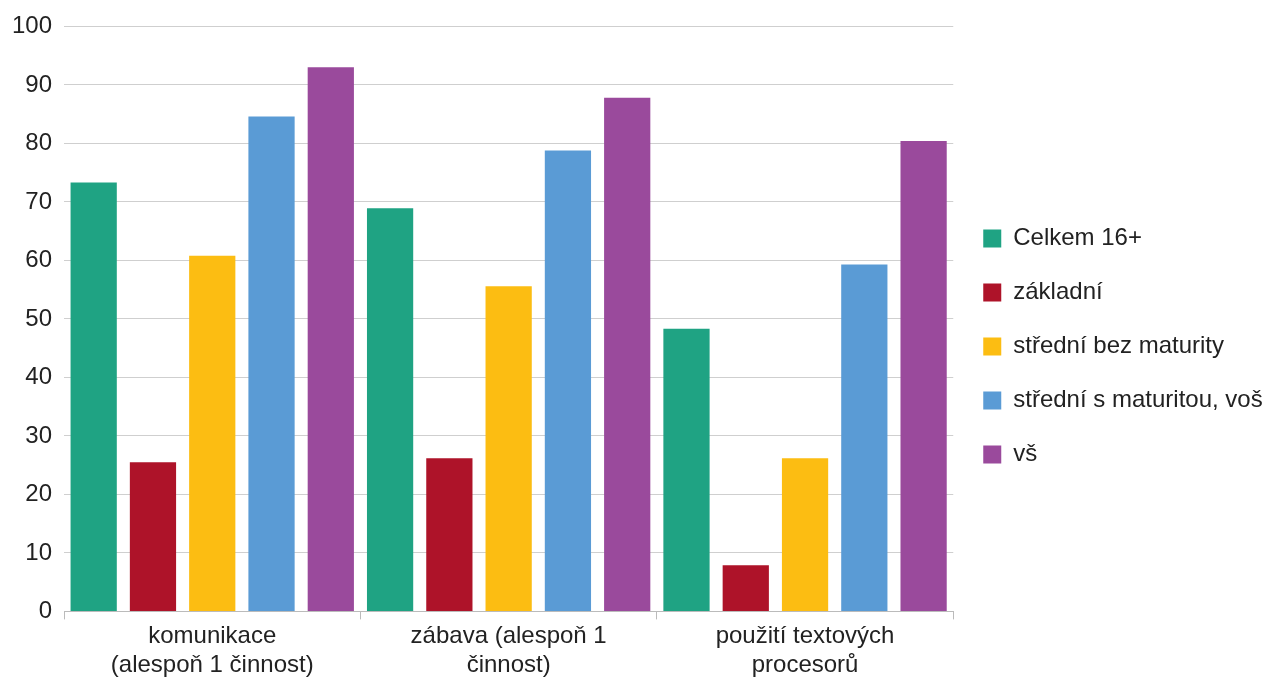 The image size is (1271, 683). What do you see at coordinates (45, 610) in the screenshot?
I see `y-tick-label: 0` at bounding box center [45, 610].